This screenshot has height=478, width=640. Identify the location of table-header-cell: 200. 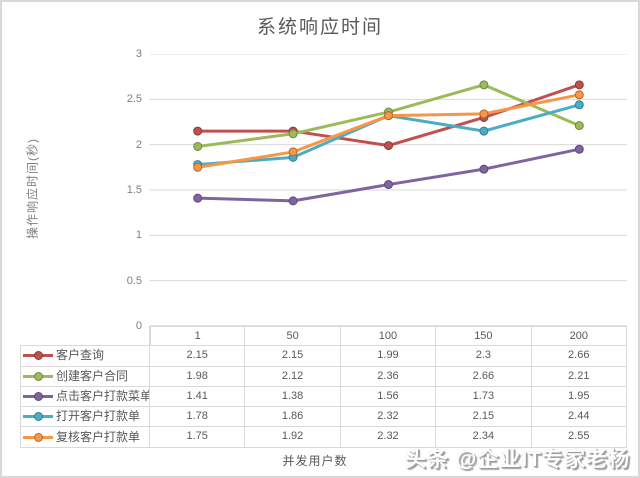
(579, 336).